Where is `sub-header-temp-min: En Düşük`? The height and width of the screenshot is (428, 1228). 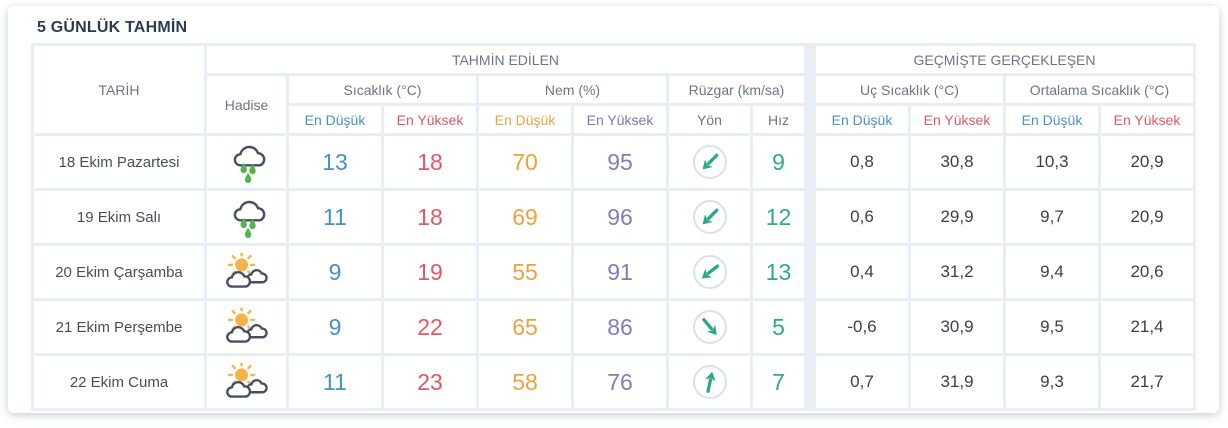
sub-header-temp-min: En Düşük is located at coordinates (335, 119).